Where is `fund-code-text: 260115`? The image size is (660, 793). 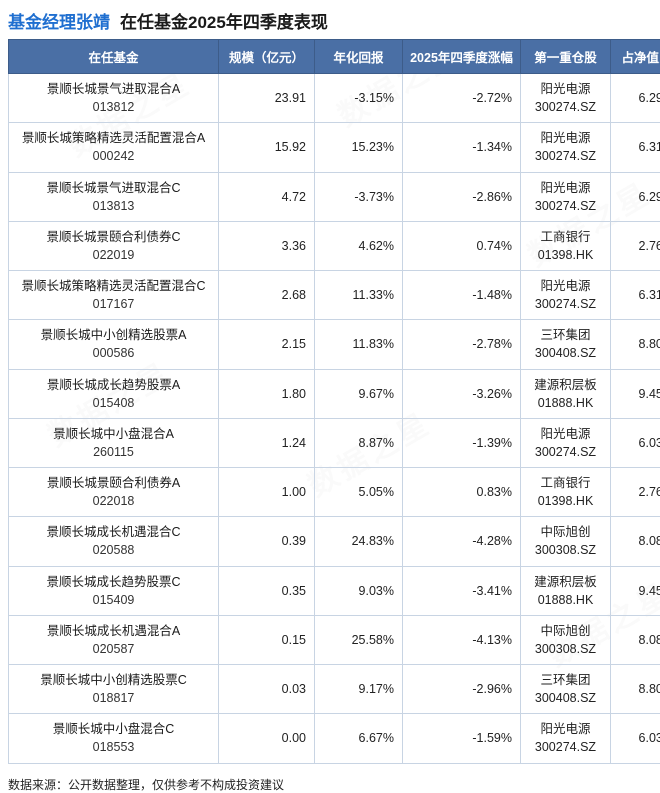
fund-code-text: 260115 is located at coordinates (113, 452).